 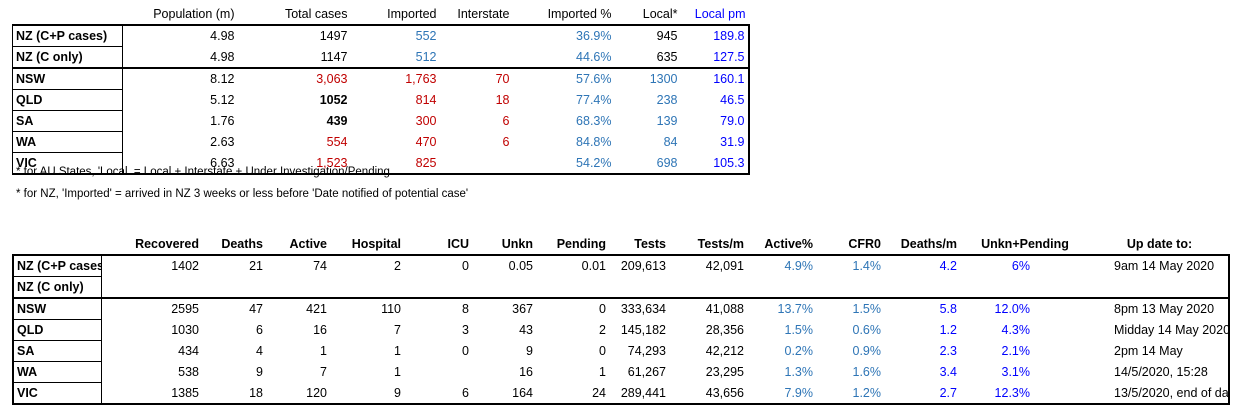 I want to click on cell-local-pm: 79.0, so click(x=715, y=121).